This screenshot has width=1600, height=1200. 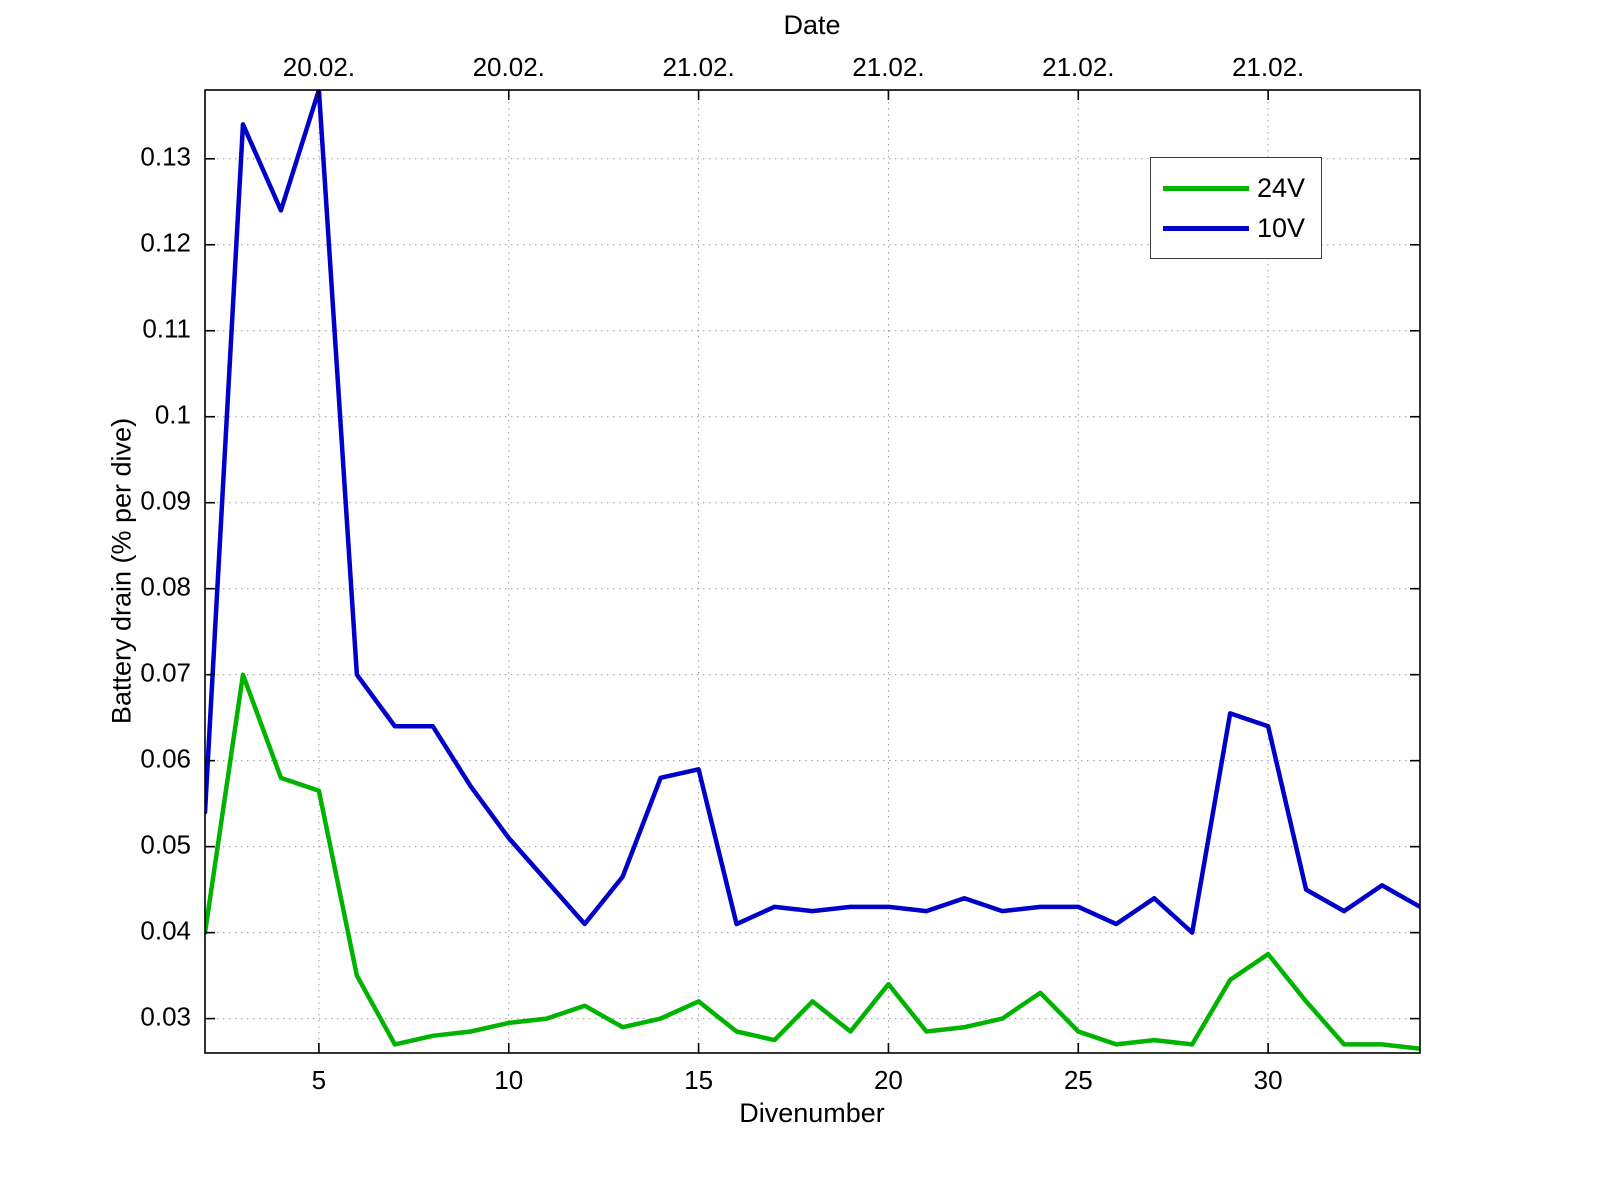 I want to click on legend-entry-10v: 10V, so click(x=1236, y=228).